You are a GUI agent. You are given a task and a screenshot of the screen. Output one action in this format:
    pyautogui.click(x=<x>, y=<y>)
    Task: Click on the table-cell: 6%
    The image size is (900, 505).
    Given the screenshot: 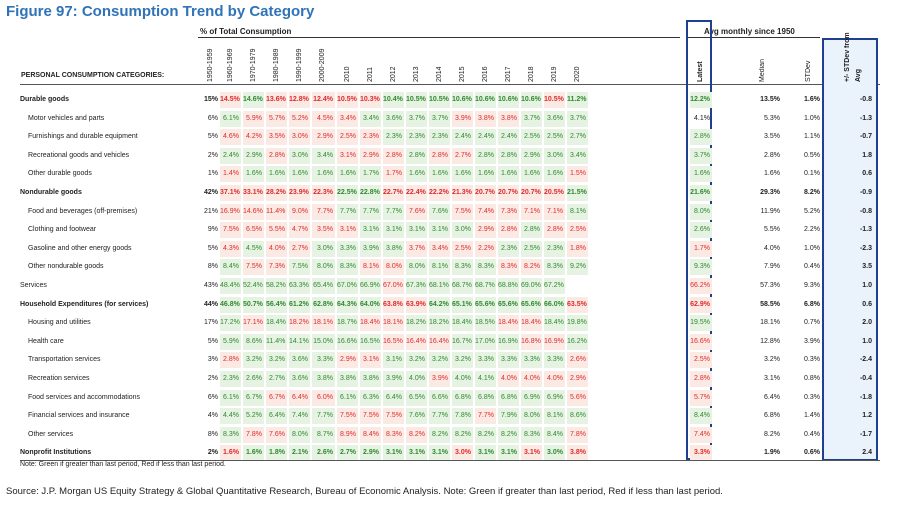 What is the action you would take?
    pyautogui.click(x=212, y=118)
    